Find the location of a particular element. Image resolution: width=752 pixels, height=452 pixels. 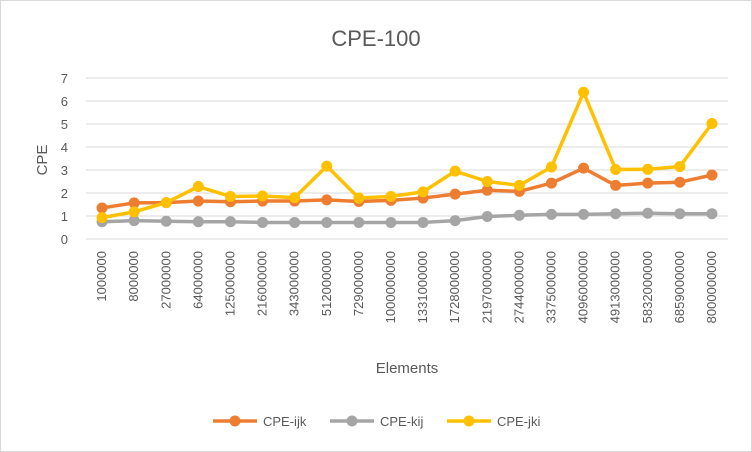

y-tick-label: 4 is located at coordinates (64, 147).